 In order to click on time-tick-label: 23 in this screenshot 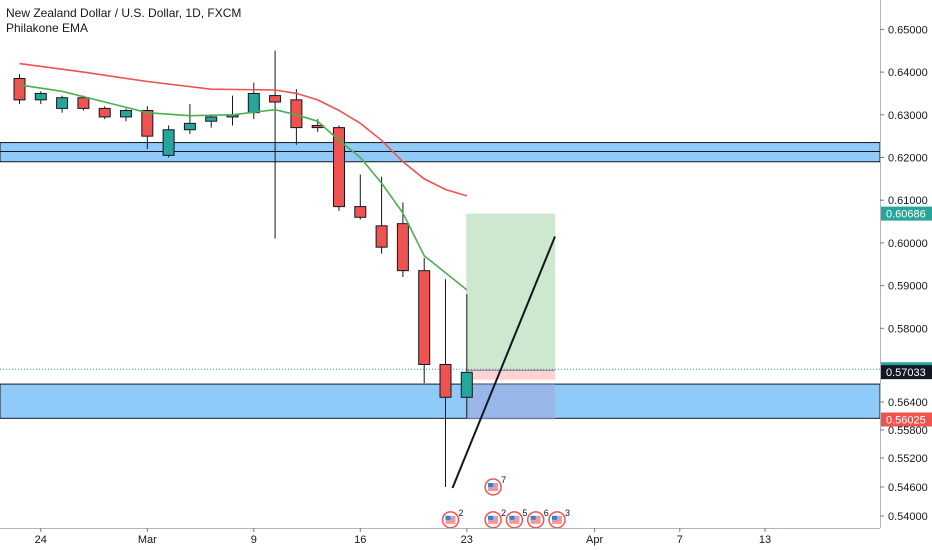, I will do `click(467, 540)`.